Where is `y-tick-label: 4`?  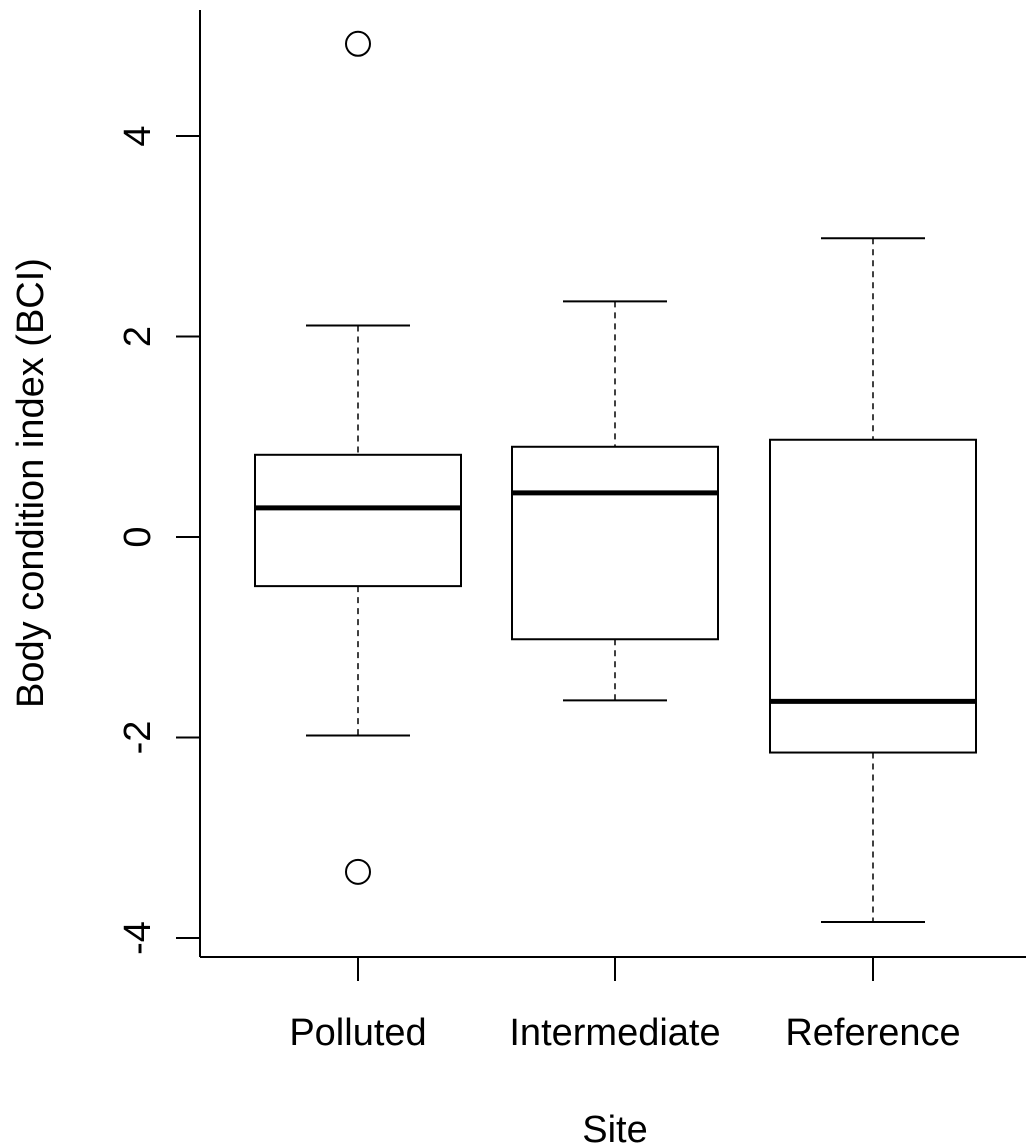 y-tick-label: 4 is located at coordinates (138, 135).